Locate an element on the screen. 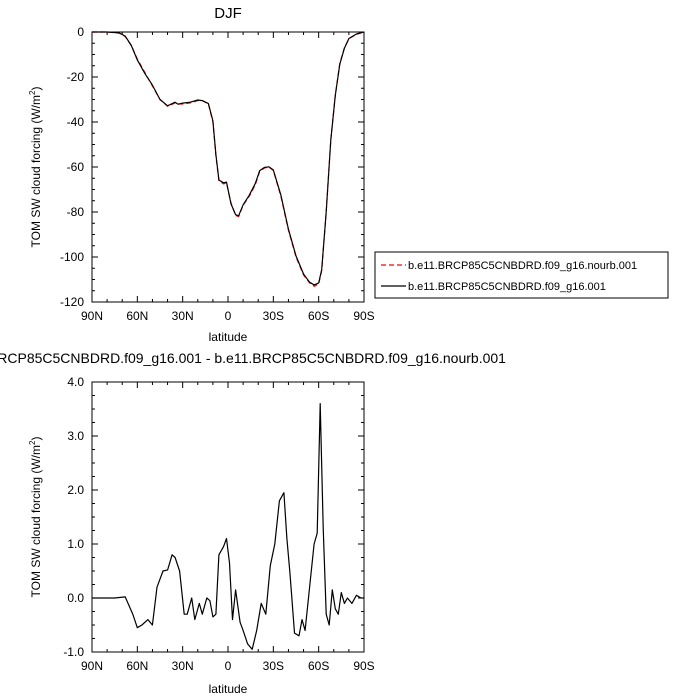 The height and width of the screenshot is (700, 700). legend-label-nourb: b.e11.BRCP85C5CNBDRD.f09_g16.nourb.001 is located at coordinates (522, 266).